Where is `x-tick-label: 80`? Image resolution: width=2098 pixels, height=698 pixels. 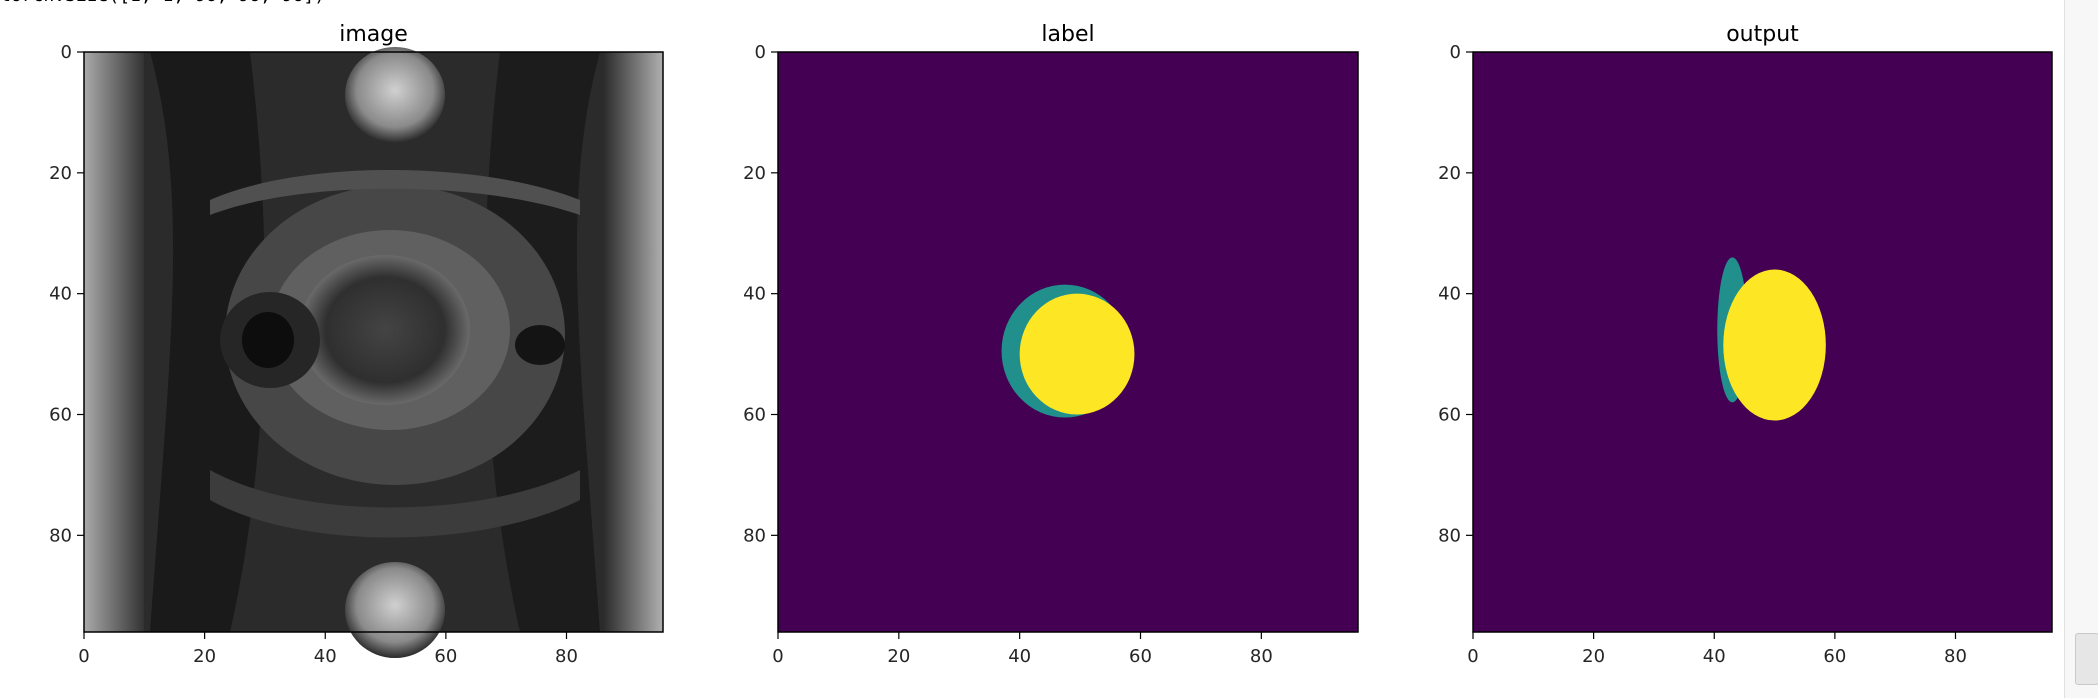
x-tick-label: 80 is located at coordinates (1955, 656).